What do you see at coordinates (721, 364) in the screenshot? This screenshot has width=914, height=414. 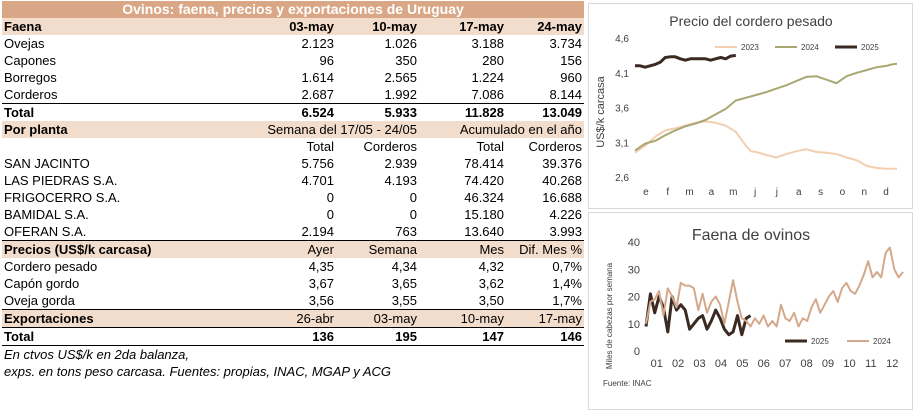 I see `x-tick-label: 04` at bounding box center [721, 364].